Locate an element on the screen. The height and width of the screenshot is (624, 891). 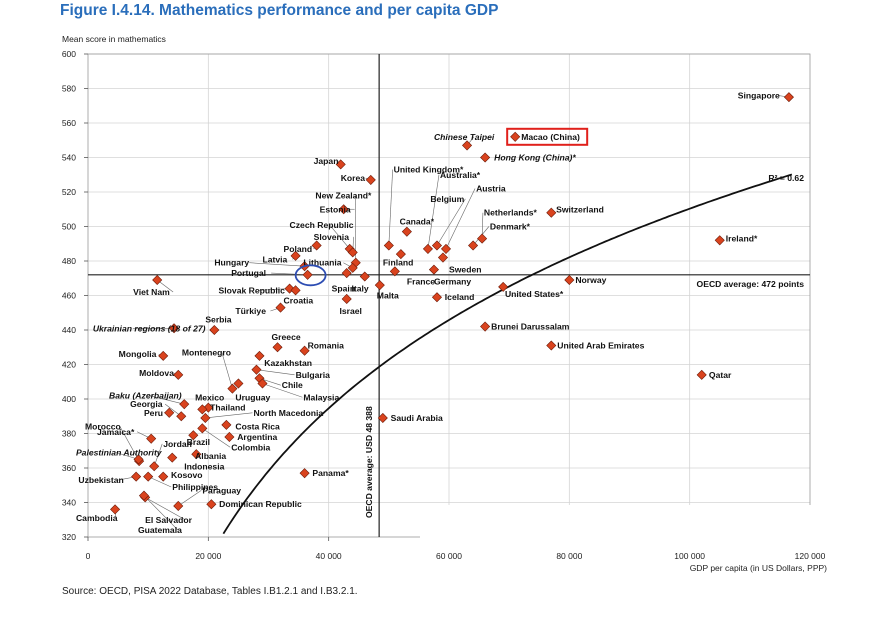
point-label: North Macedonia is located at coordinates (288, 413).